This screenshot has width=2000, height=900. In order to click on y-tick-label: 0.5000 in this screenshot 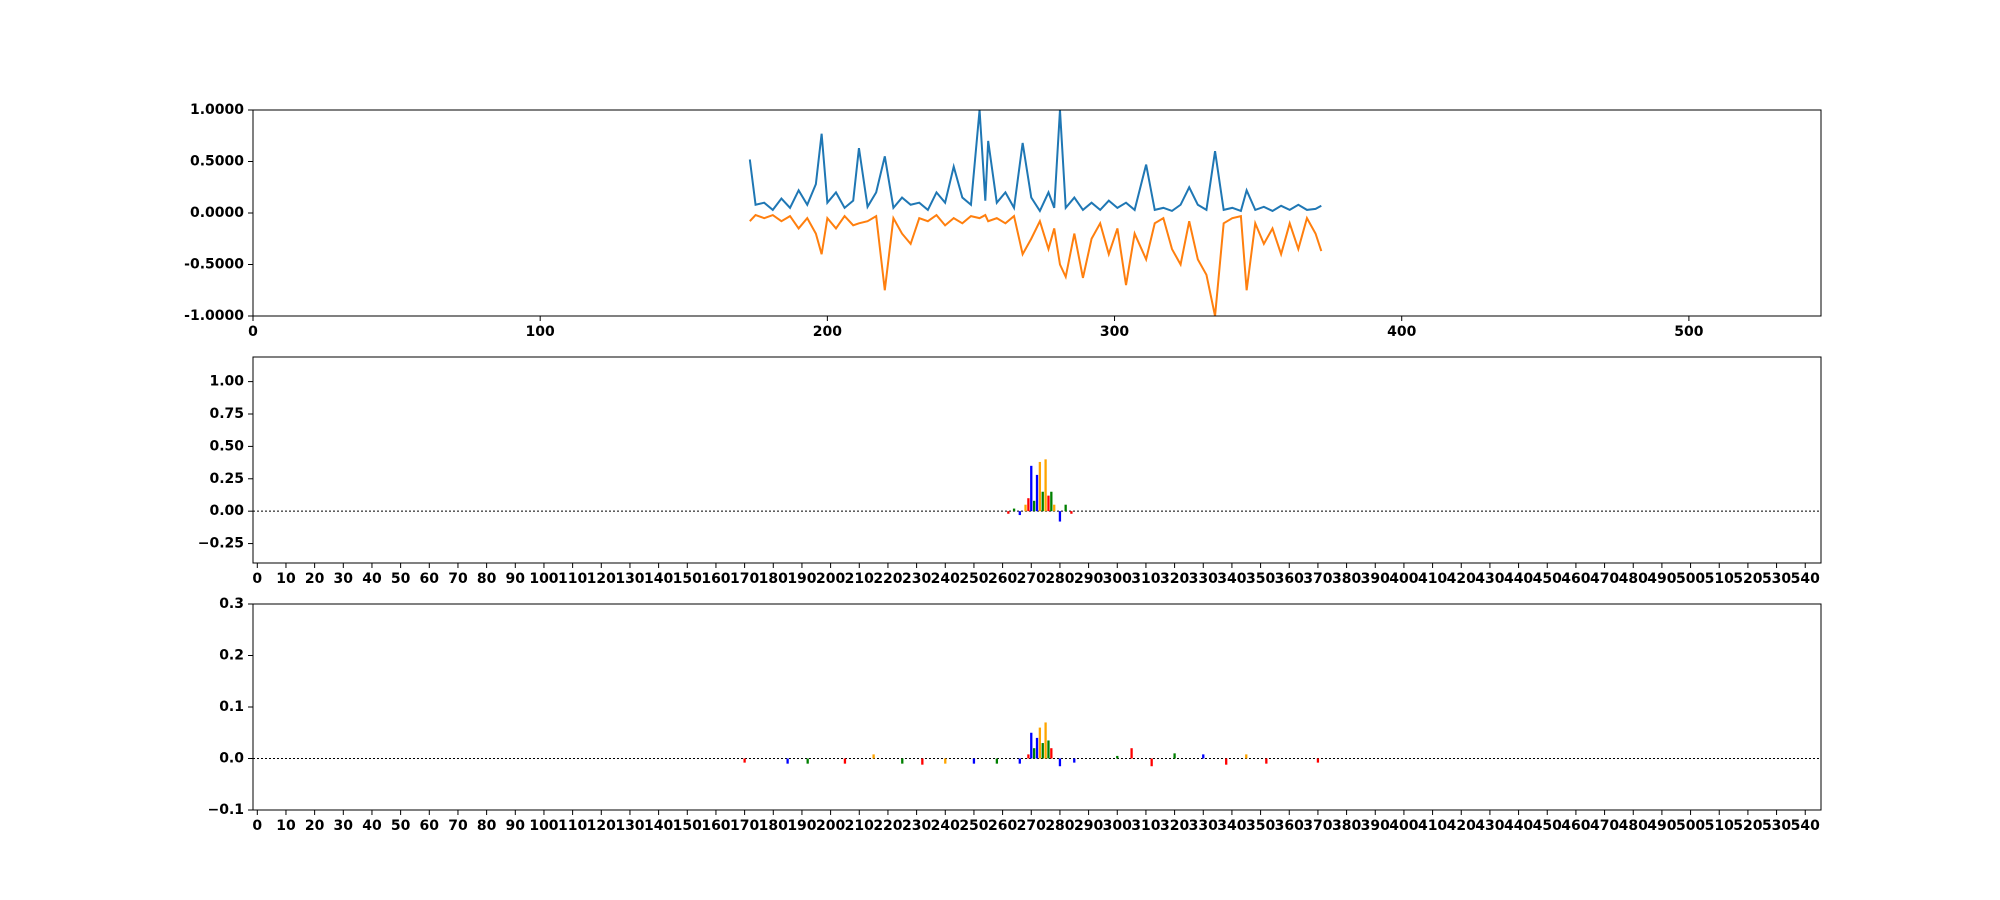, I will do `click(217, 162)`.